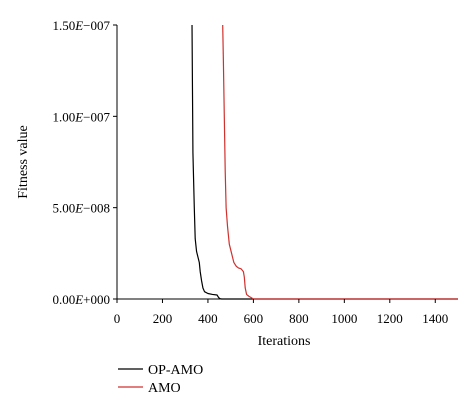  I want to click on legend-label-amo: AMO, so click(164, 388).